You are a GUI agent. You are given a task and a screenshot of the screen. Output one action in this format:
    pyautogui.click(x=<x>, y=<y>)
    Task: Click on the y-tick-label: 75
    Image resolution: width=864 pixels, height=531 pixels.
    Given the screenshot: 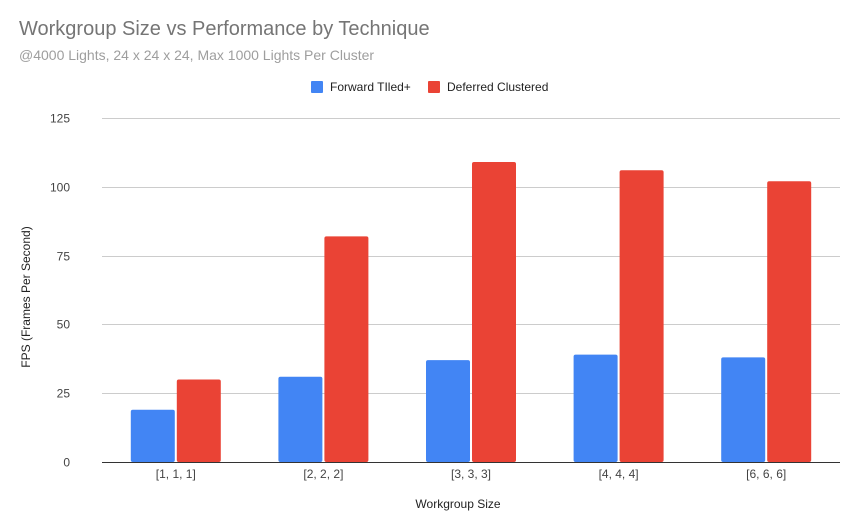 What is the action you would take?
    pyautogui.click(x=64, y=257)
    